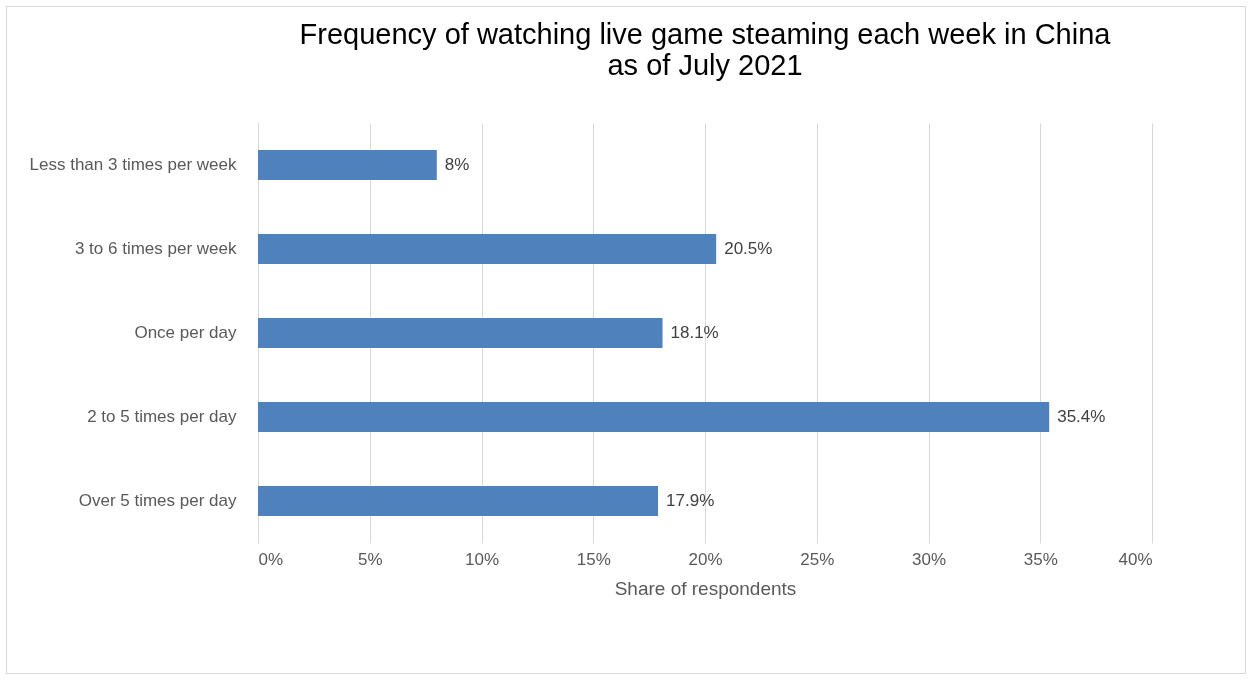  Describe the element at coordinates (157, 500) in the screenshot. I see `y-tick-label: Over 5 times per day` at that location.